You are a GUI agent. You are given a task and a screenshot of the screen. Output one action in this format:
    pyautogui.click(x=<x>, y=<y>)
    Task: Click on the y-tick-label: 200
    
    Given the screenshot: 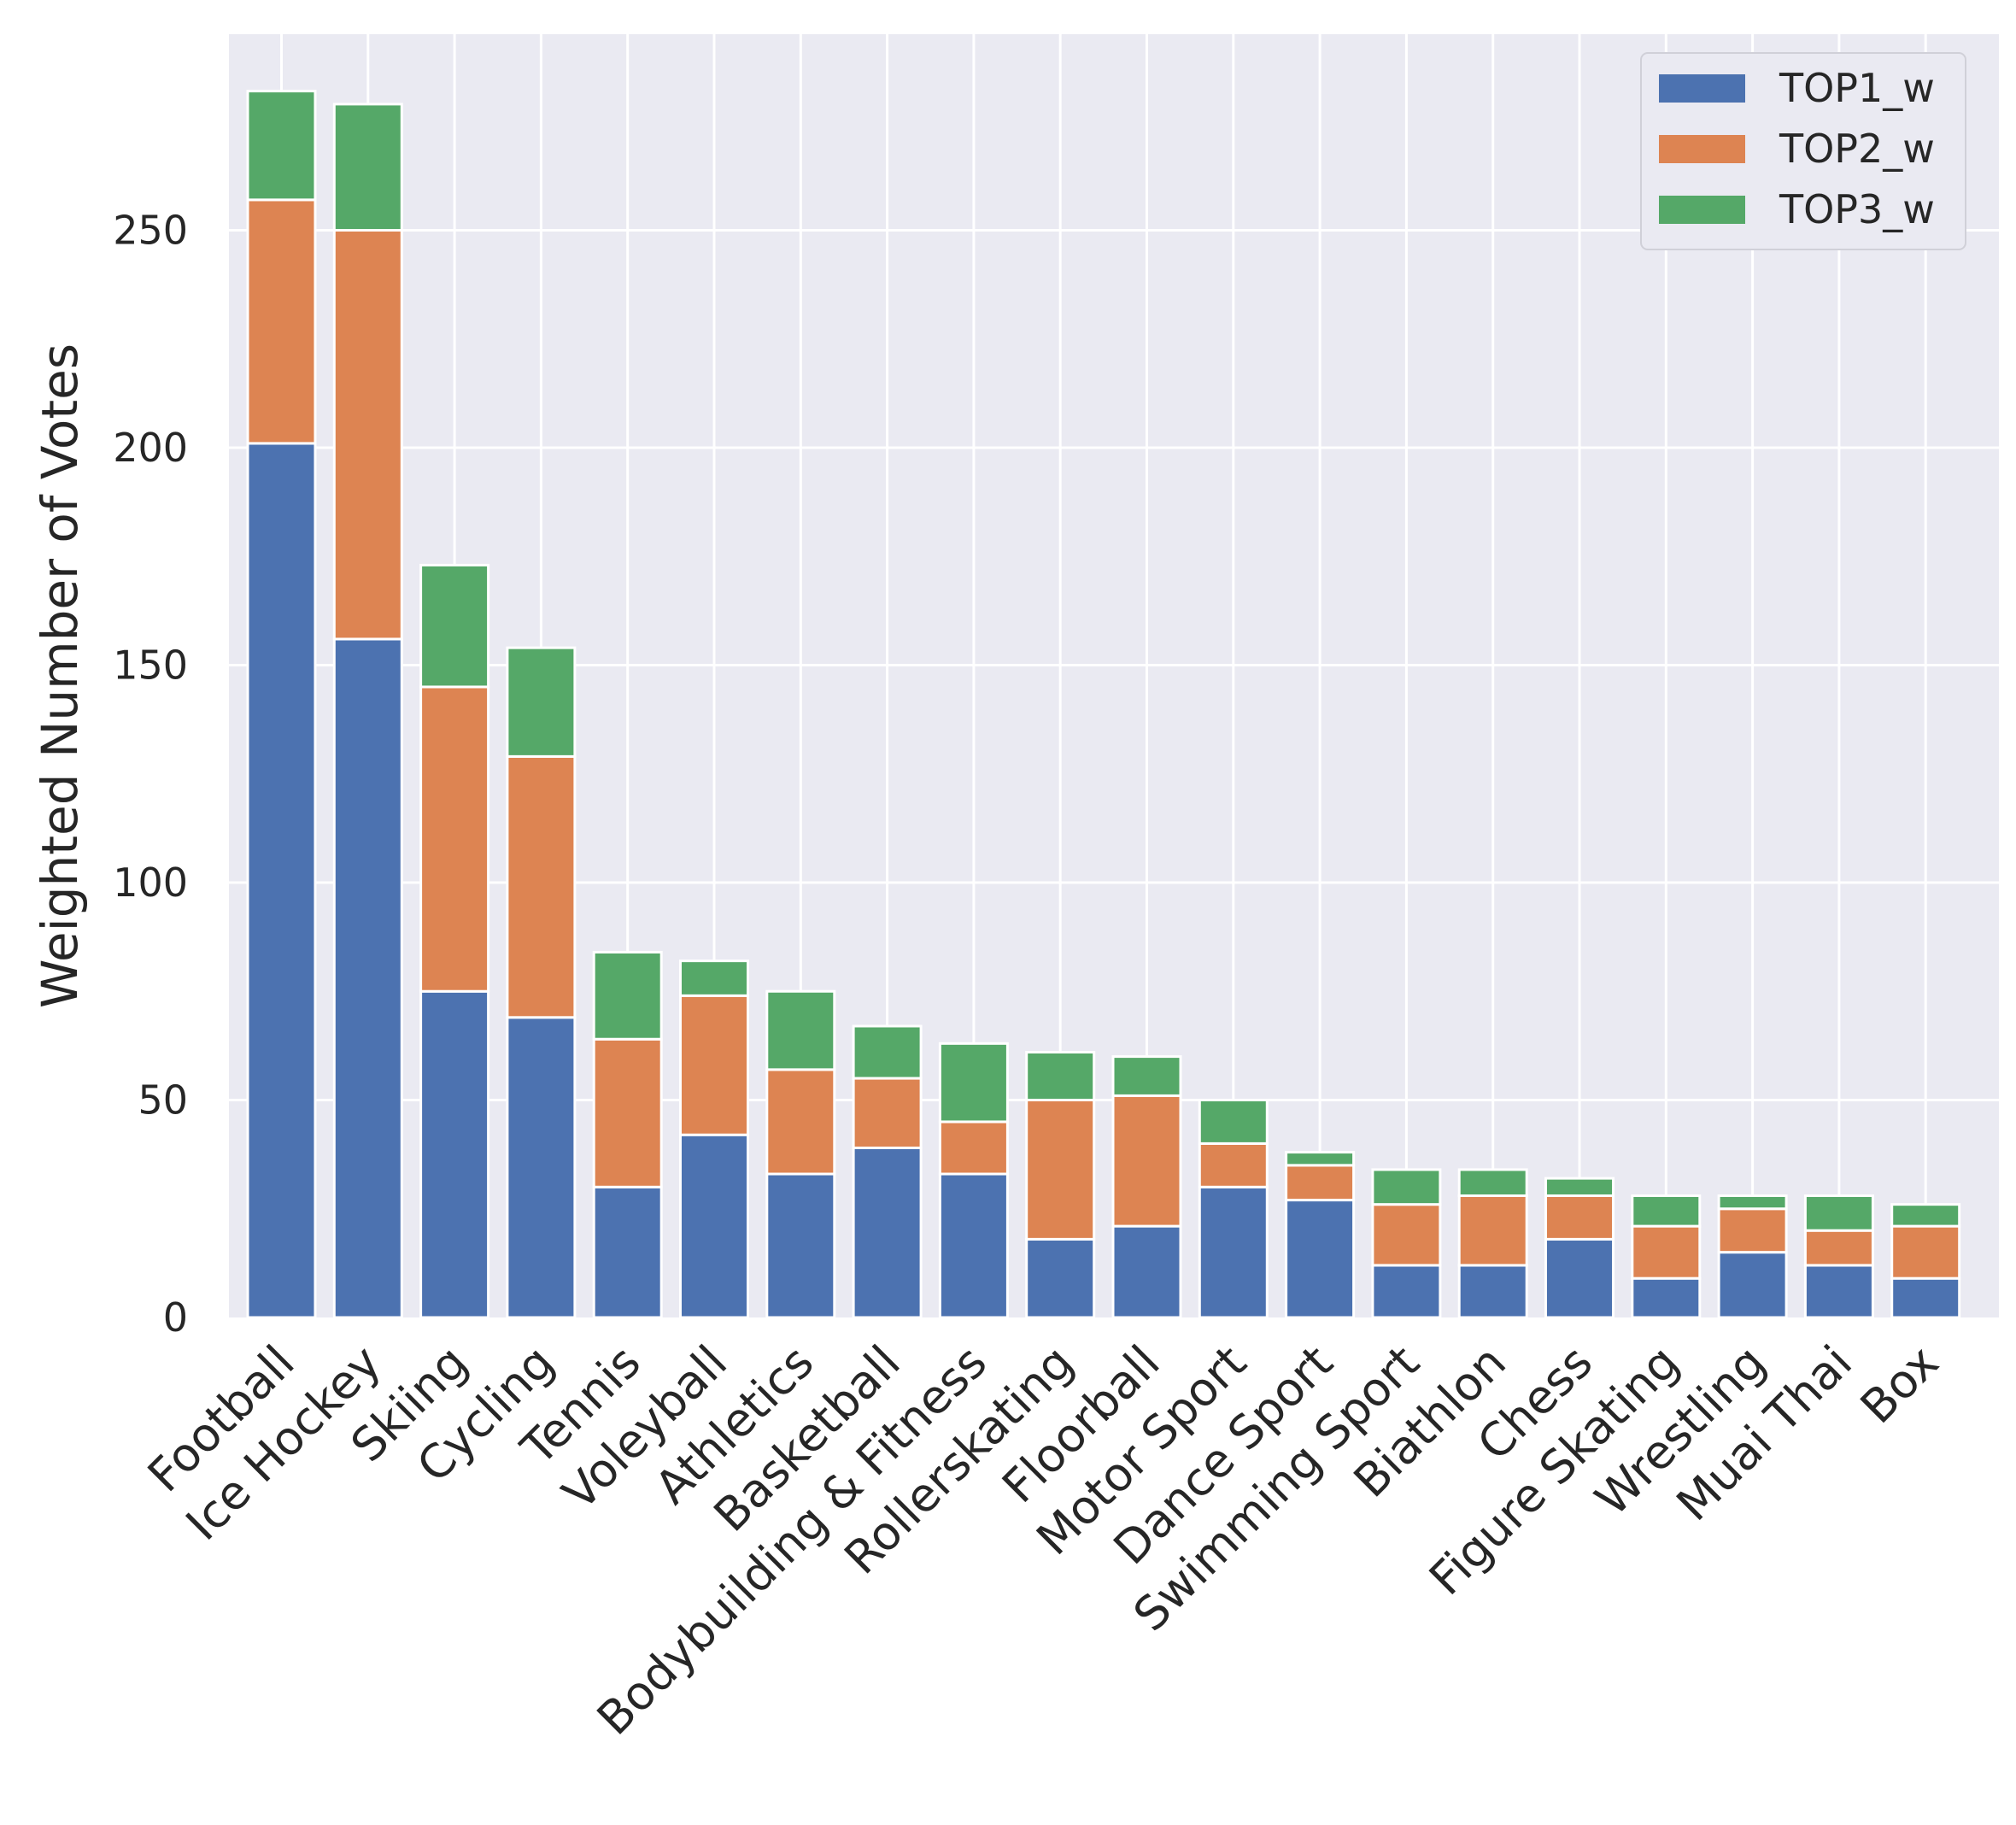 What is the action you would take?
    pyautogui.click(x=150, y=448)
    